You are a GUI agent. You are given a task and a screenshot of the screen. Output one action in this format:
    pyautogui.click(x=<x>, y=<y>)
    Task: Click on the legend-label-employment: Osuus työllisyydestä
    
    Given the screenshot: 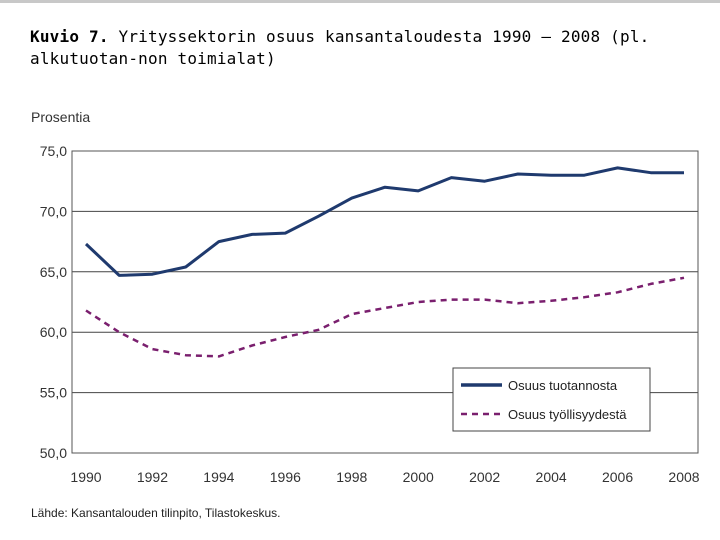 What is the action you would take?
    pyautogui.click(x=567, y=414)
    